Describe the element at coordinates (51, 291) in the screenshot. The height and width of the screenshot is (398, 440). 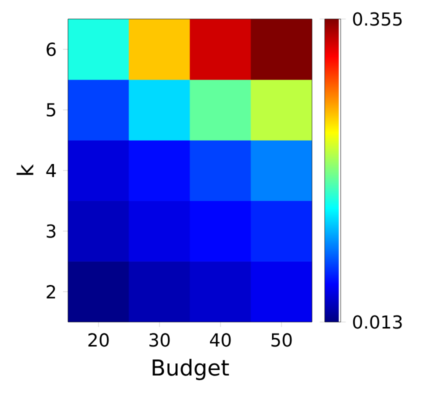
I see `y-tick-label: 2` at that location.